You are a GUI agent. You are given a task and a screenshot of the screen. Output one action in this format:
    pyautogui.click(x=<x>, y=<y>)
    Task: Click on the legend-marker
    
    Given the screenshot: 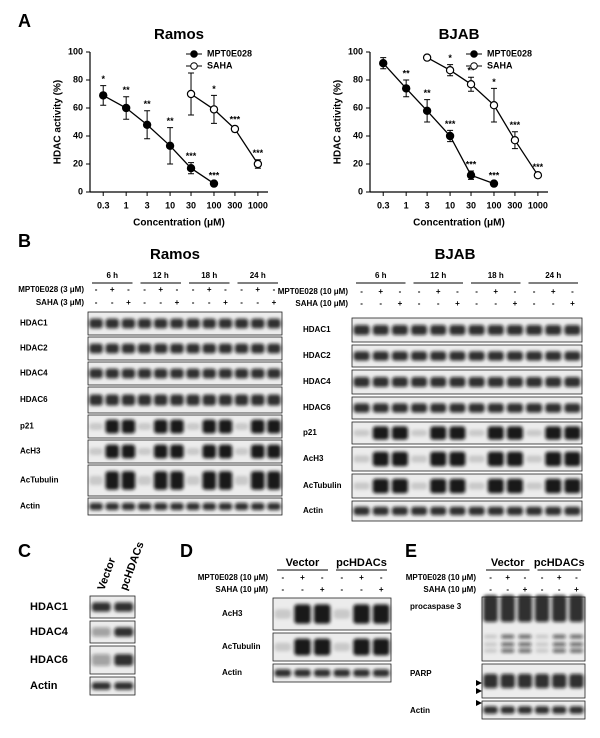 What is the action you would take?
    pyautogui.click(x=474, y=54)
    